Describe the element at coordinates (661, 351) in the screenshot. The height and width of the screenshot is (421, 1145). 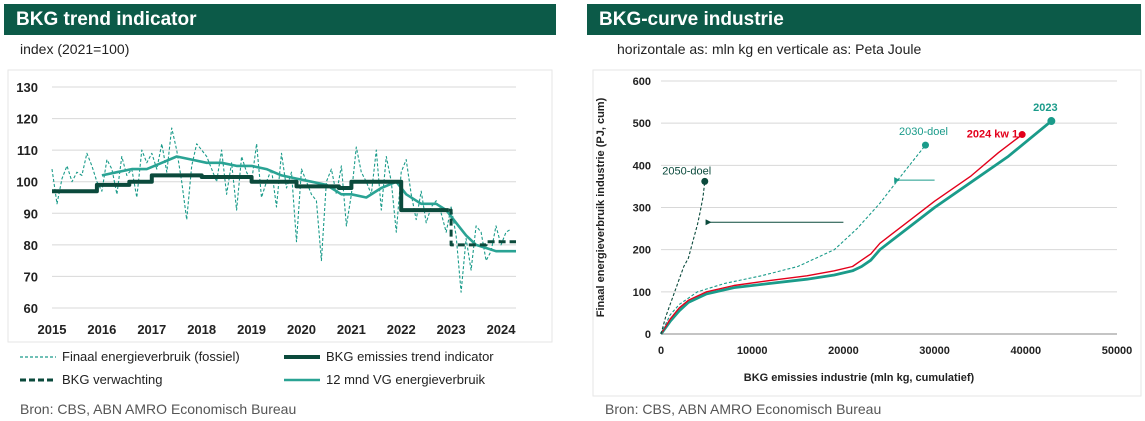
I see `x-tick-label: 0` at that location.